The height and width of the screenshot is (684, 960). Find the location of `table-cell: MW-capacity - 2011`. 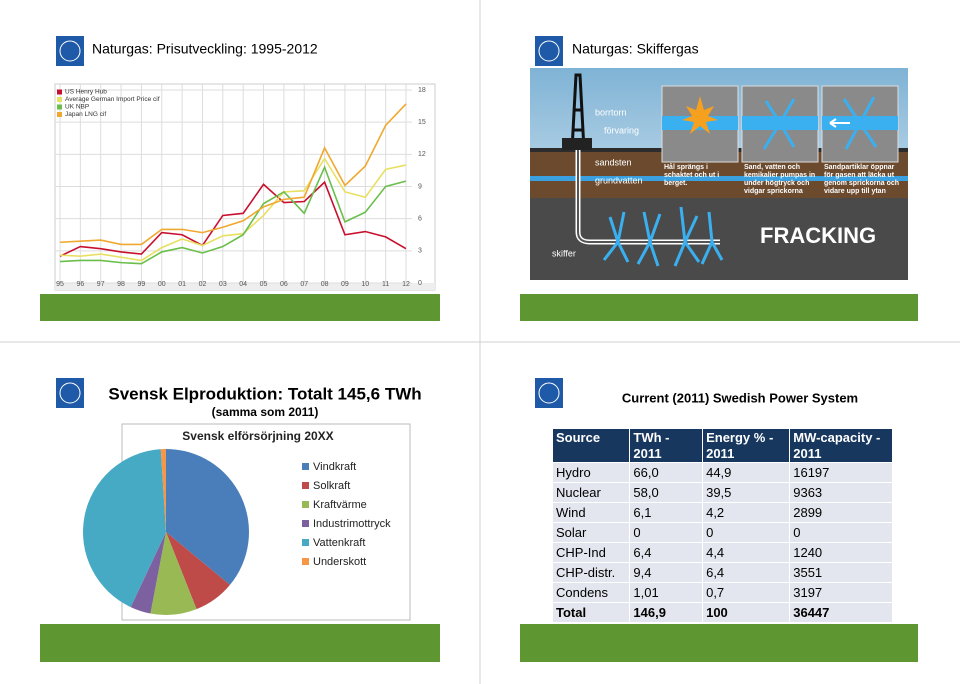

table-cell: MW-capacity - 2011 is located at coordinates (841, 445).